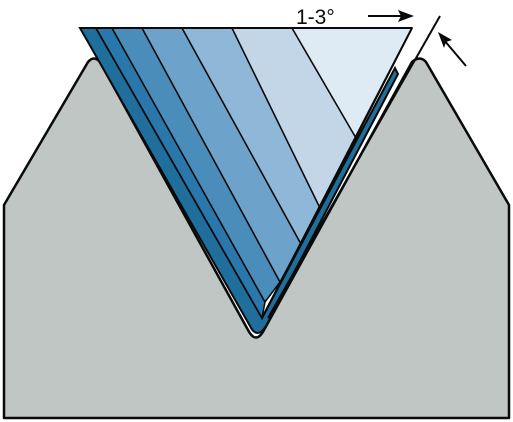  I want to click on arrow-diag-icon, so click(445, 40).